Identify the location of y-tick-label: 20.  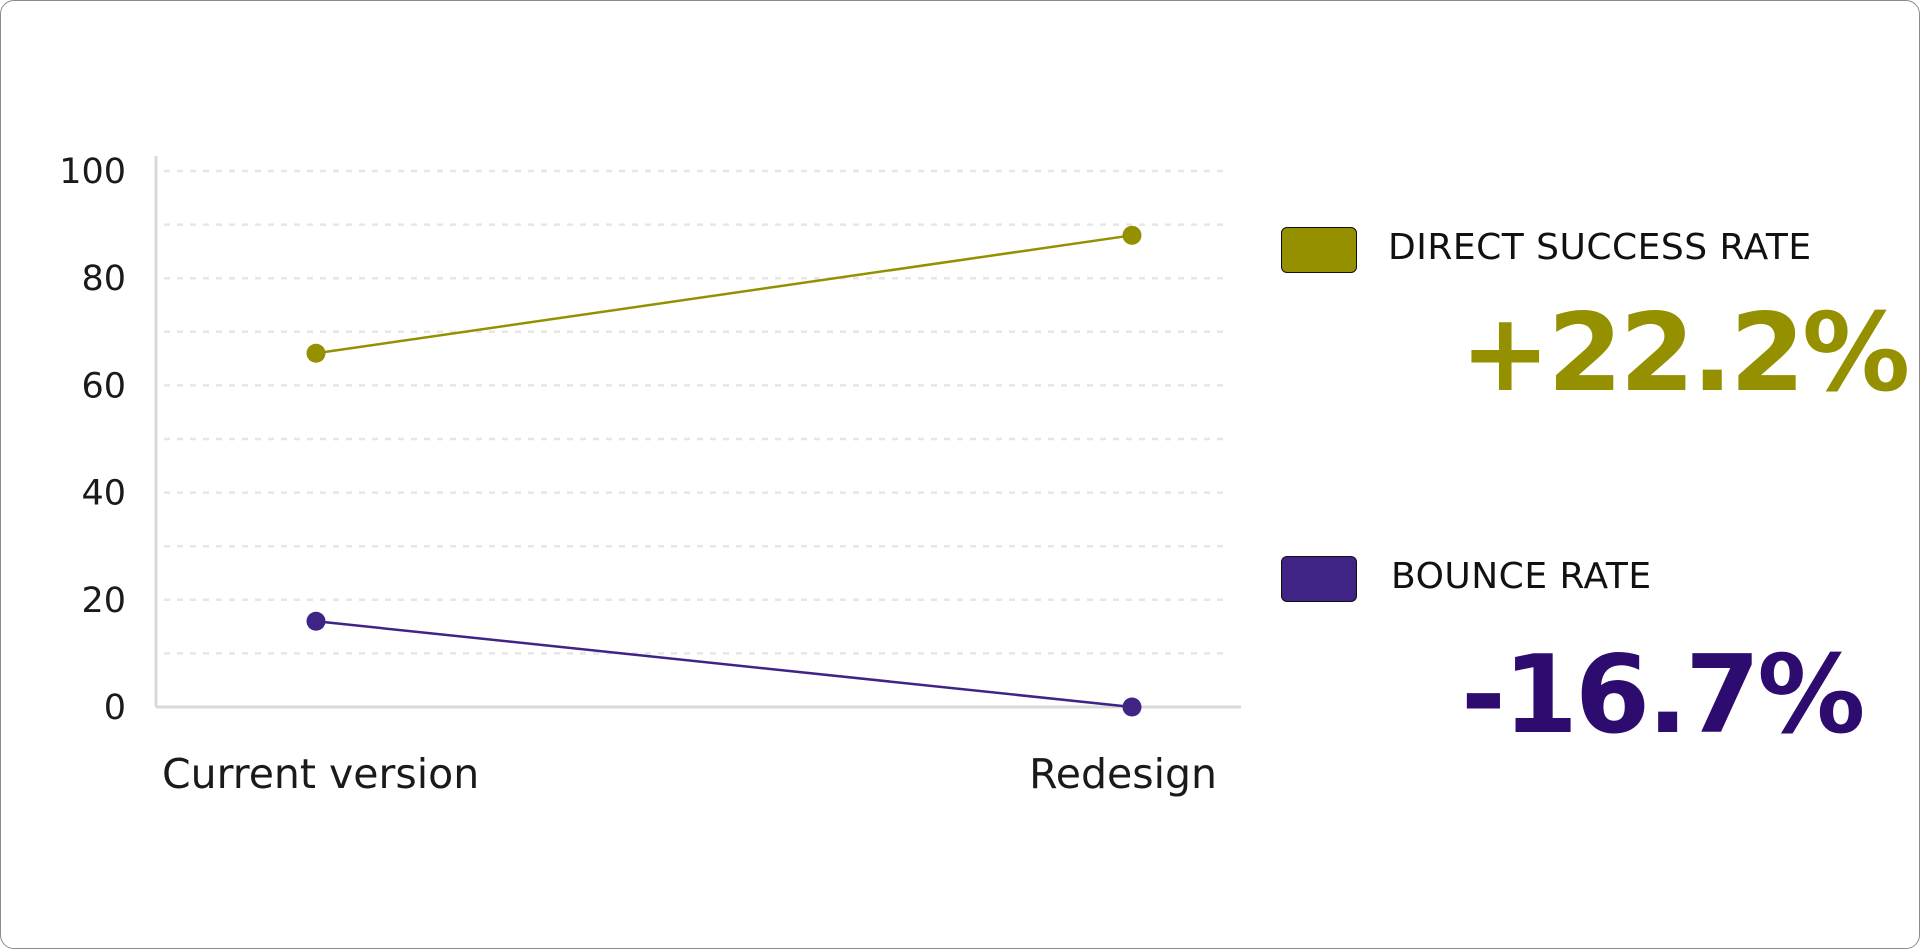
(103, 601).